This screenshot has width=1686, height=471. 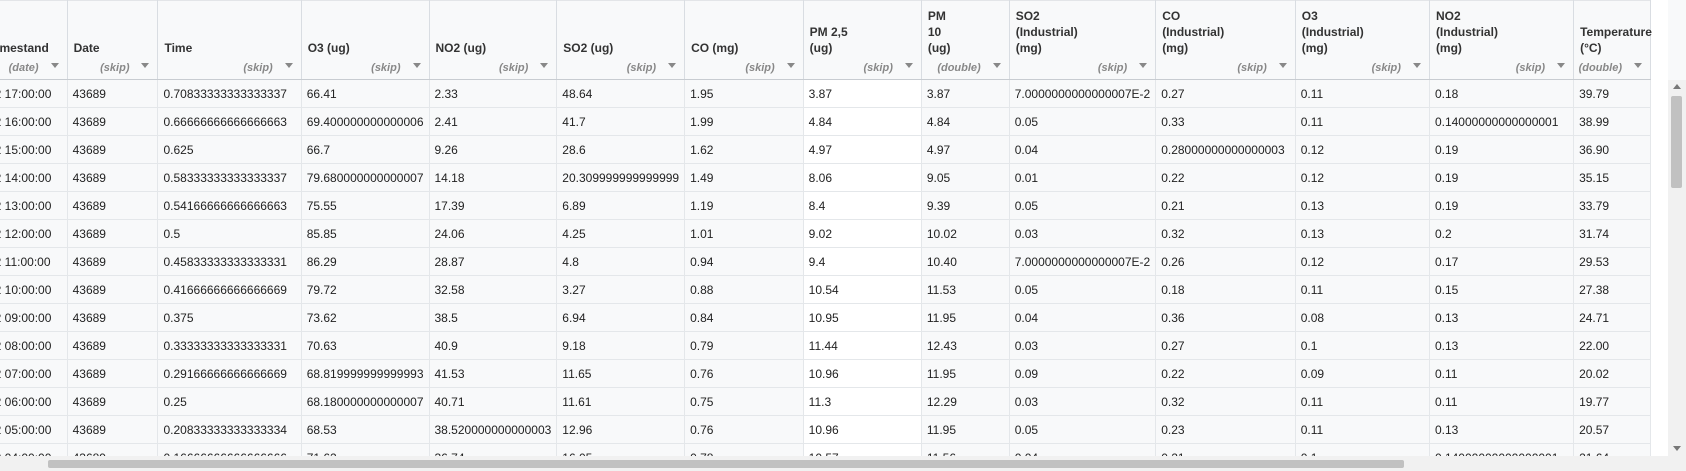 I want to click on table-cell: 79.72, so click(x=365, y=289).